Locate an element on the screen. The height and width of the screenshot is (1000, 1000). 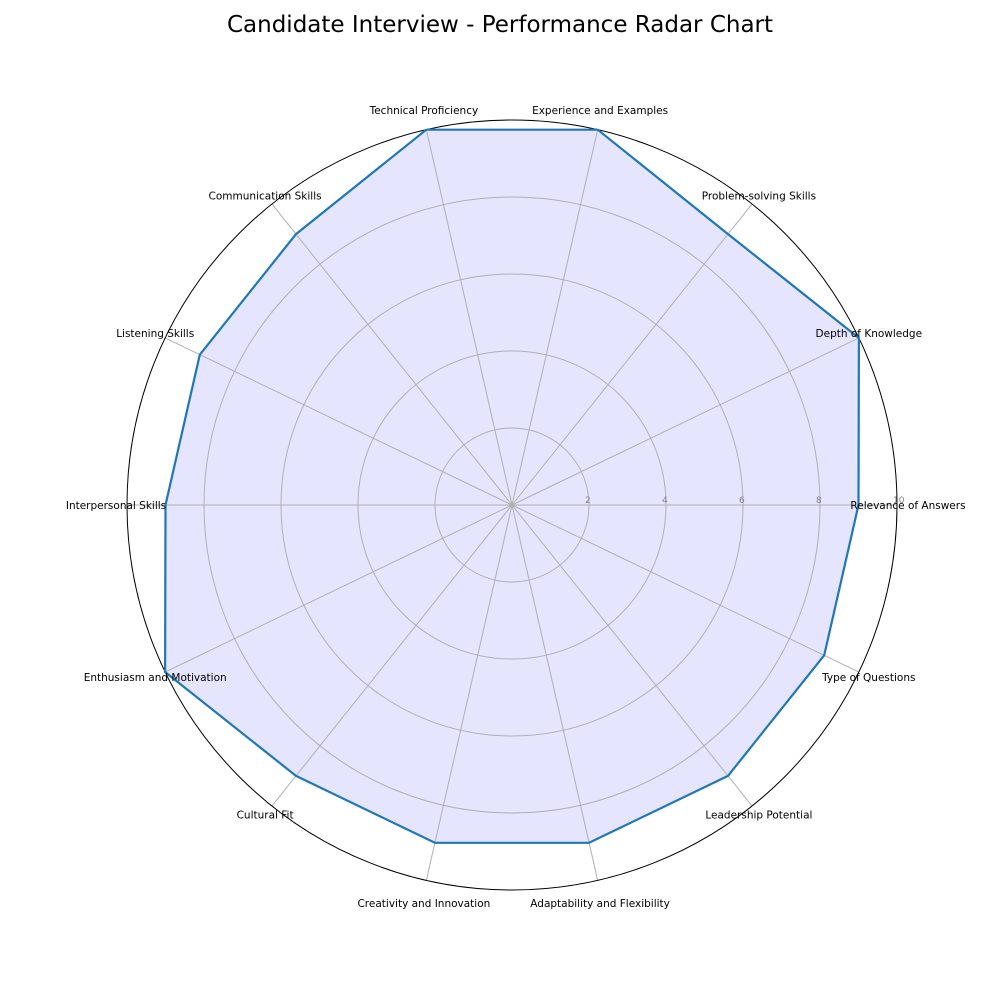
category-label: Depth of Knowledge is located at coordinates (869, 334).